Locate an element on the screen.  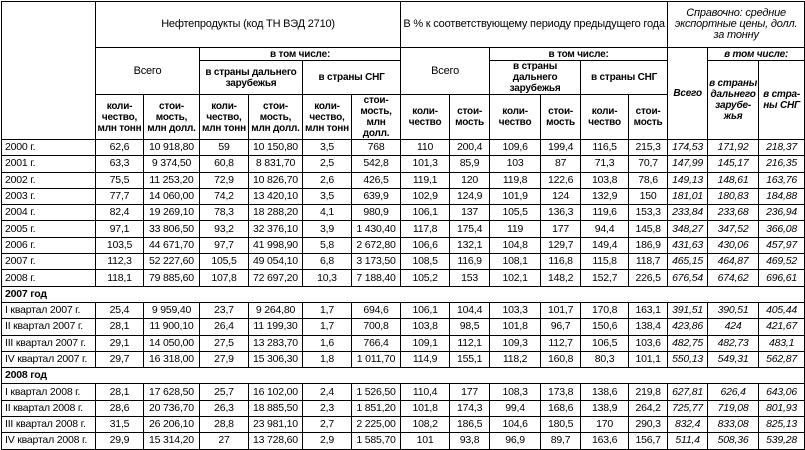
table-cell: 104,8 is located at coordinates (515, 245).